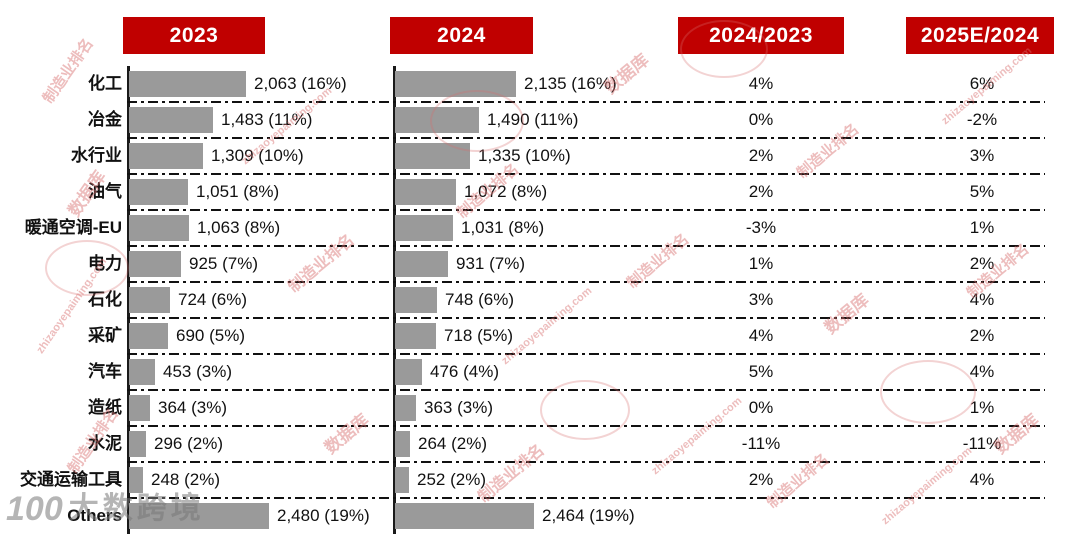 The image size is (1080, 543). I want to click on bar-value-label: 2,464 (19%), so click(588, 515).